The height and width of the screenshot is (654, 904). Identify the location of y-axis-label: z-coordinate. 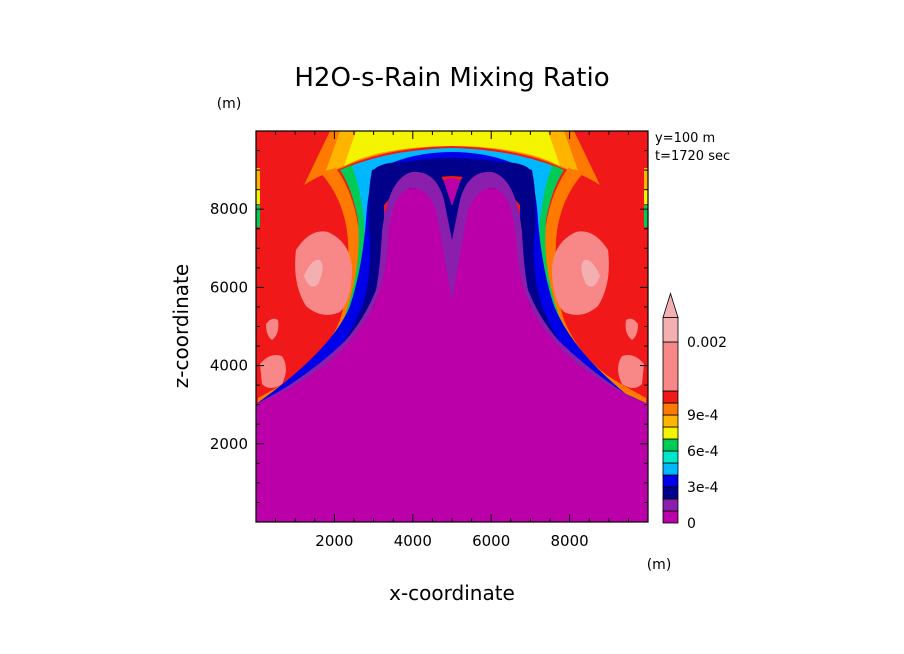
(181, 326).